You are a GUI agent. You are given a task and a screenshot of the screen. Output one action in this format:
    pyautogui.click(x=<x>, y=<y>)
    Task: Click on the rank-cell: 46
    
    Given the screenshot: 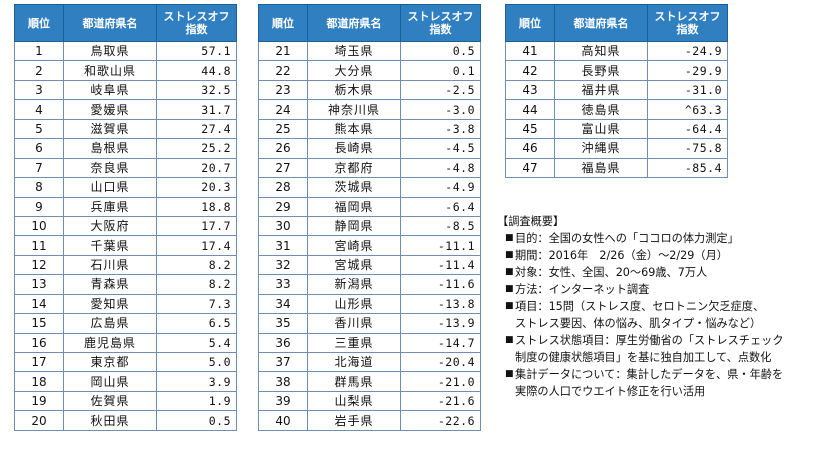 What is the action you would take?
    pyautogui.click(x=530, y=148)
    